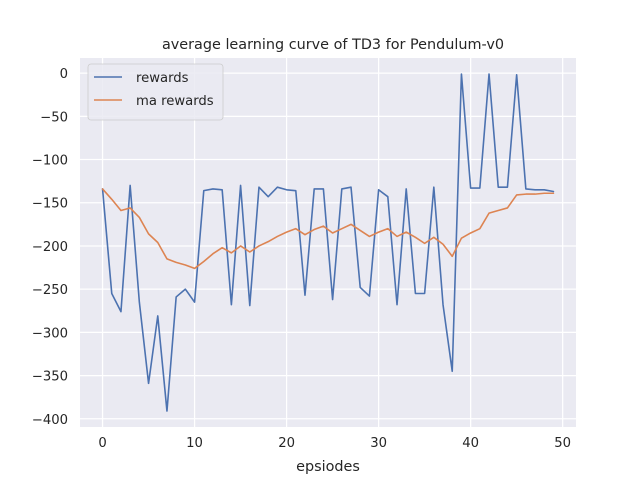 The width and height of the screenshot is (640, 484). Describe the element at coordinates (194, 443) in the screenshot. I see `x-tick-label: 10` at that location.